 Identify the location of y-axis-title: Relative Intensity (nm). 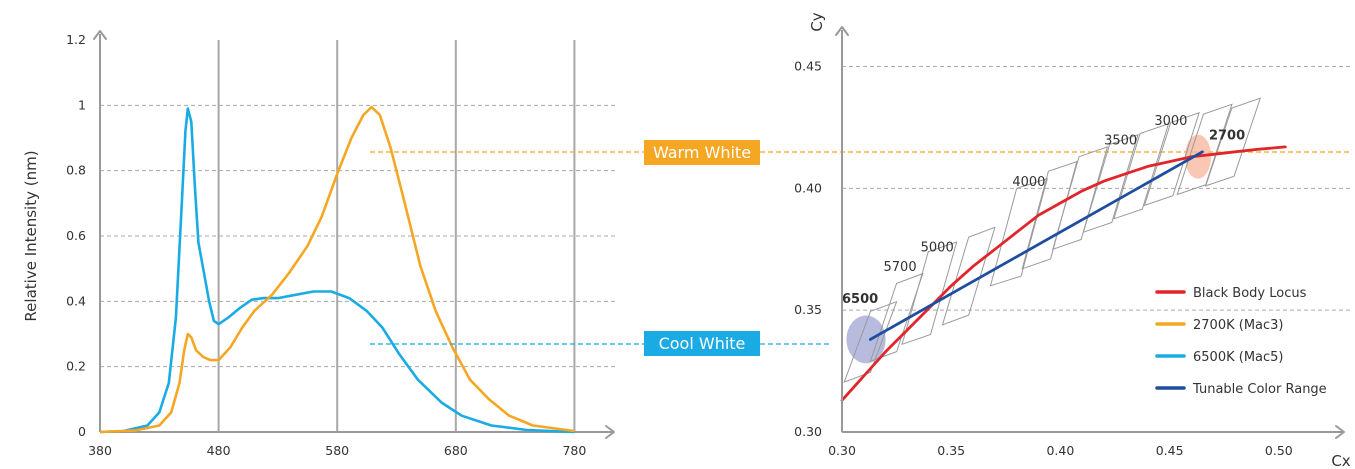
(31, 235).